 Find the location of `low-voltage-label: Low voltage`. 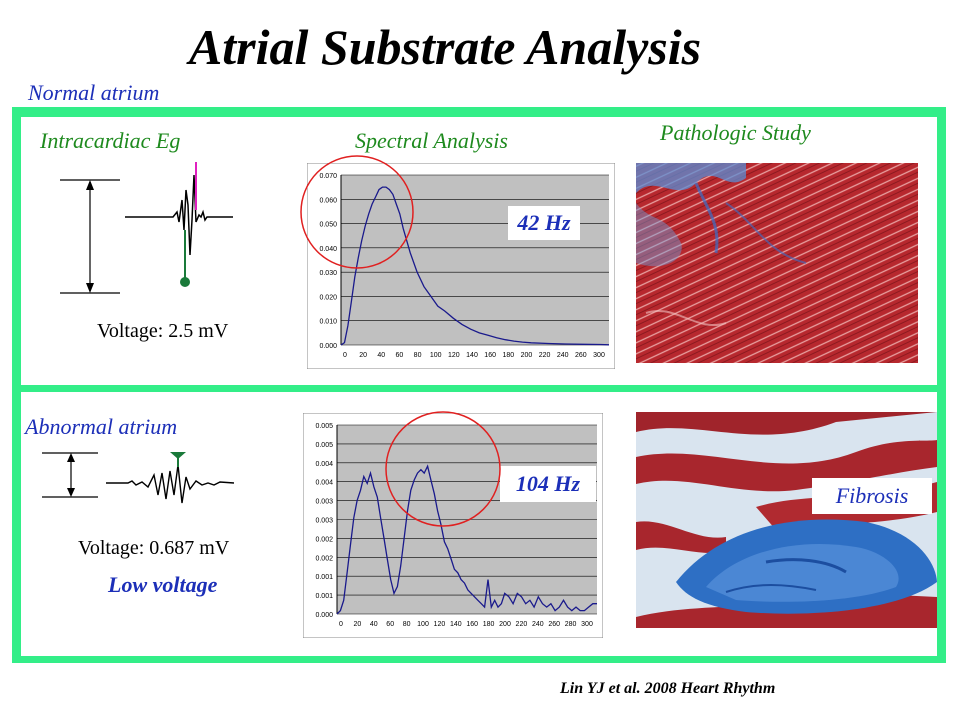

low-voltage-label: Low voltage is located at coordinates (163, 584).